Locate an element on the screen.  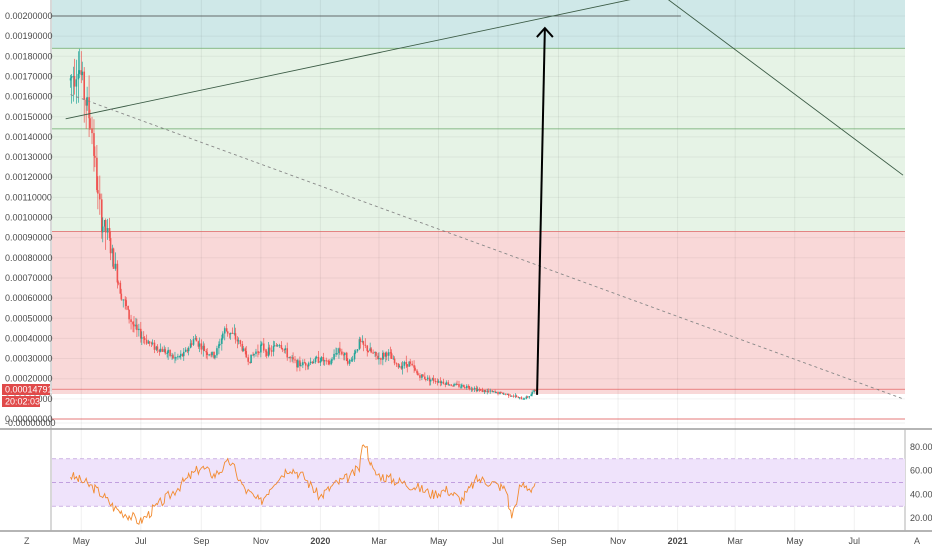
projection-arrow is located at coordinates (545, 210).